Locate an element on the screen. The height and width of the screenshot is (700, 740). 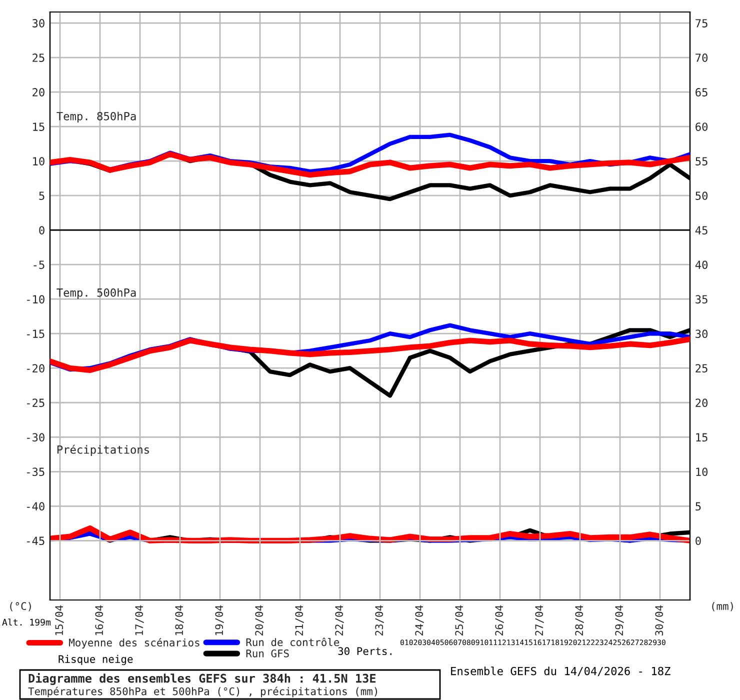
x-tick-label: 29/04 is located at coordinates (619, 620).